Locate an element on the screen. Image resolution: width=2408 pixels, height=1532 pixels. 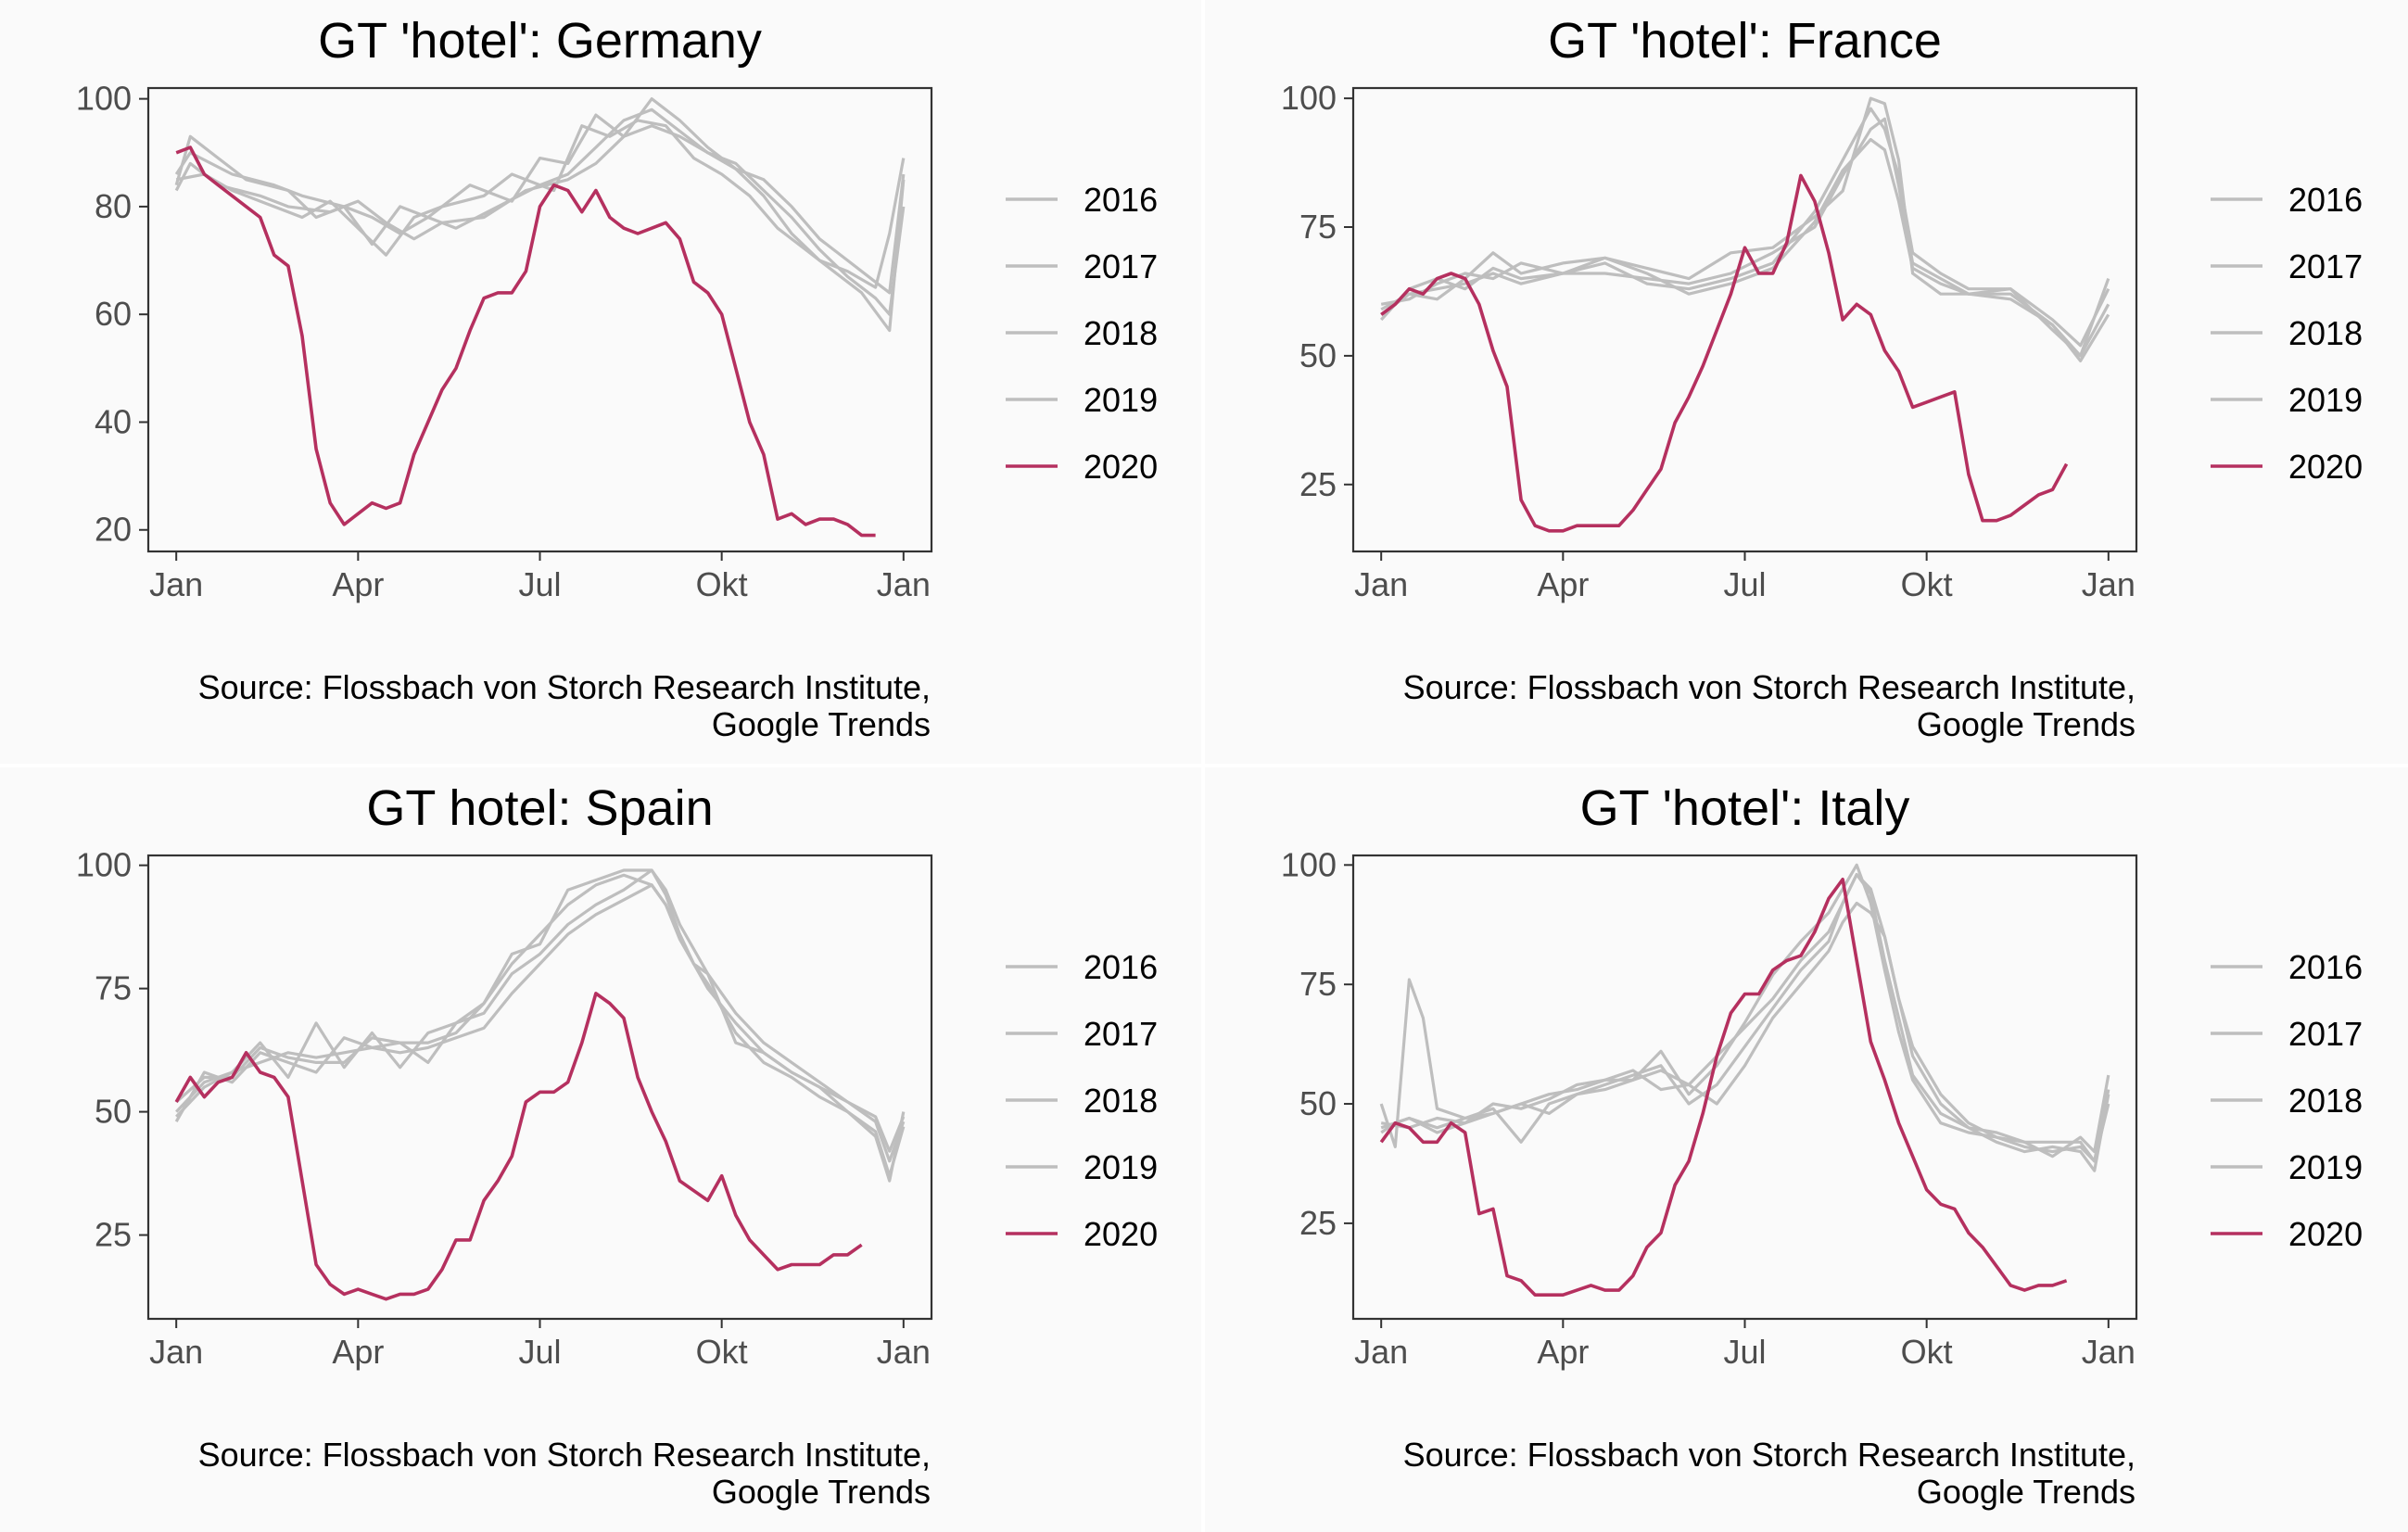
y-tick-label: 60 is located at coordinates (114, 314).